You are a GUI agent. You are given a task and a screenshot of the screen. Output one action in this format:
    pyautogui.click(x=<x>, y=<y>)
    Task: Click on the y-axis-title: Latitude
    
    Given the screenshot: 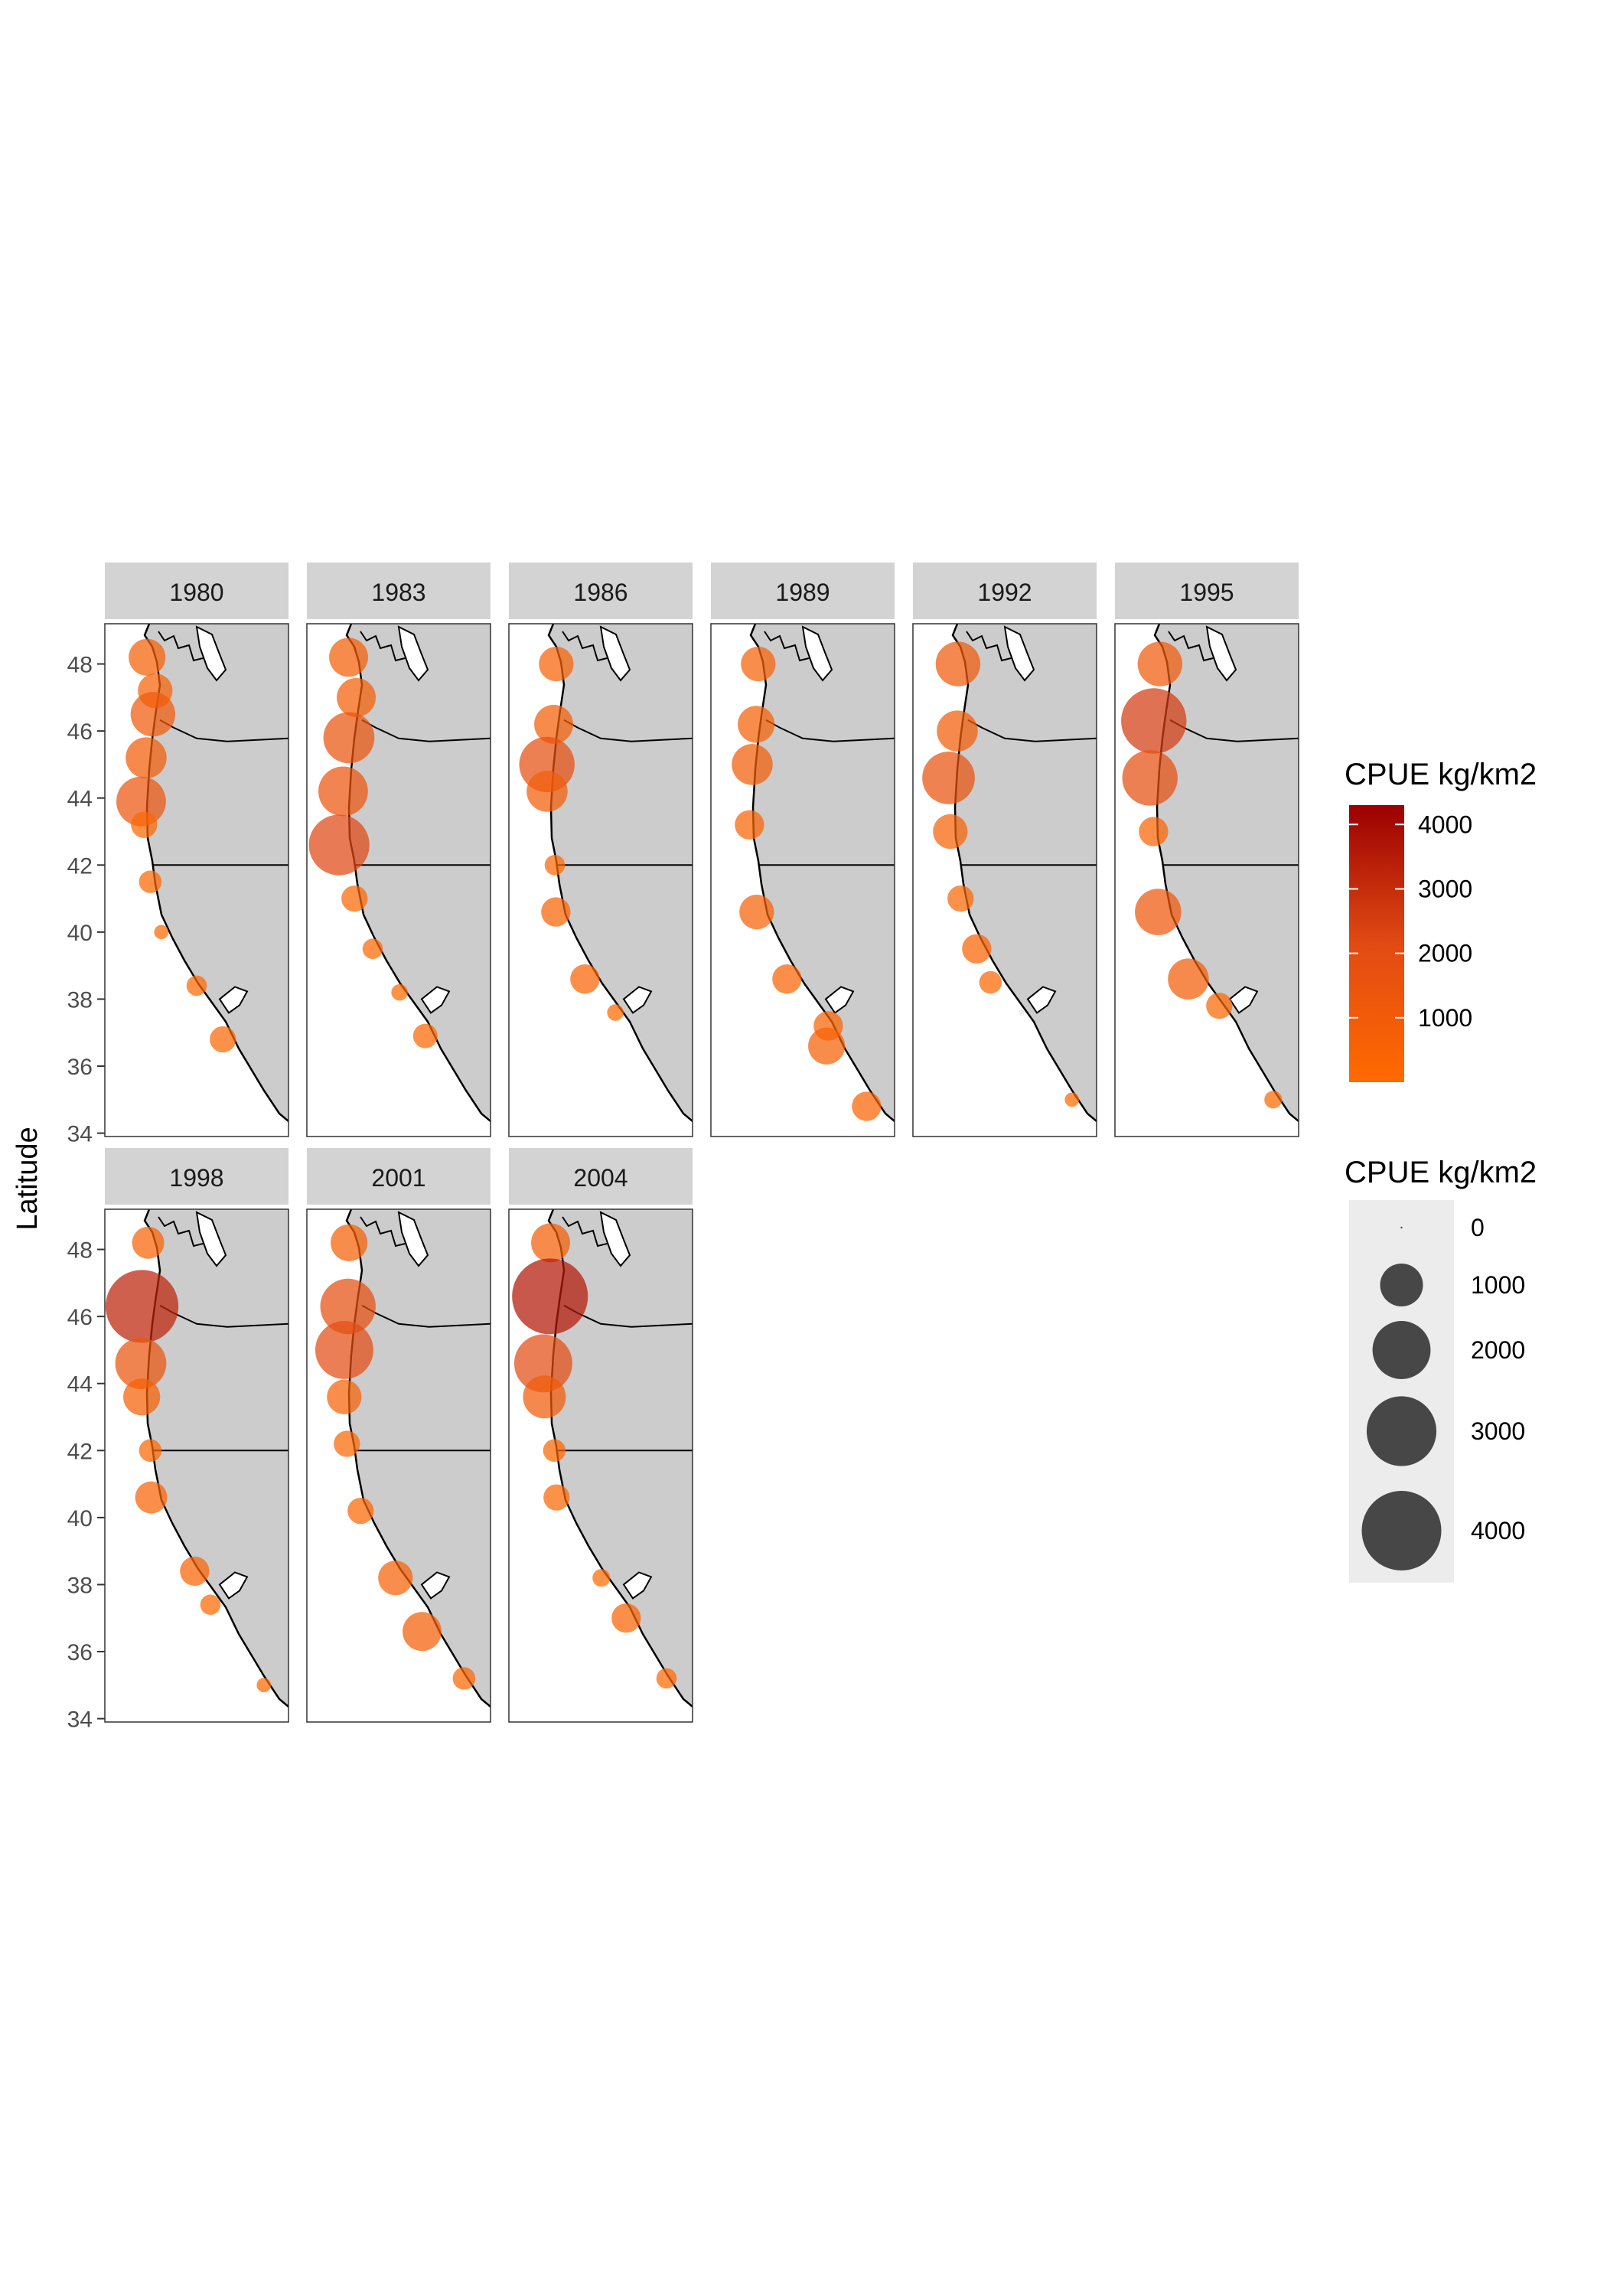 What is the action you would take?
    pyautogui.click(x=27, y=1178)
    